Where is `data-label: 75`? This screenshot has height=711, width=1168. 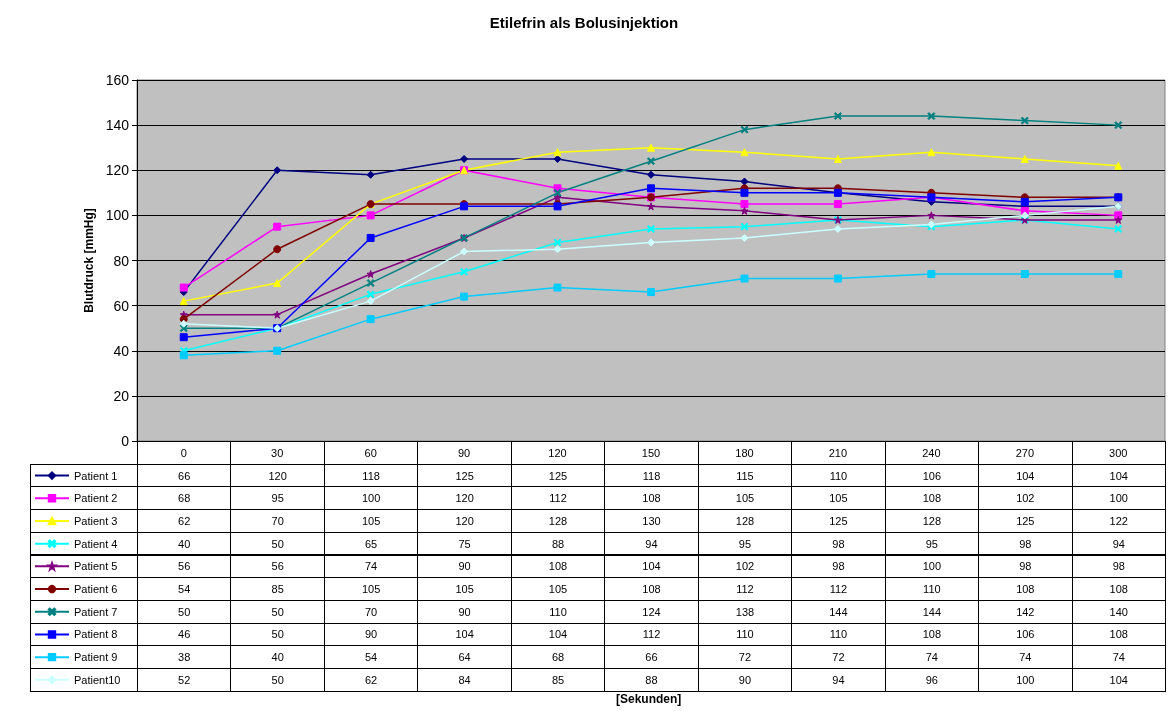 data-label: 75 is located at coordinates (464, 543).